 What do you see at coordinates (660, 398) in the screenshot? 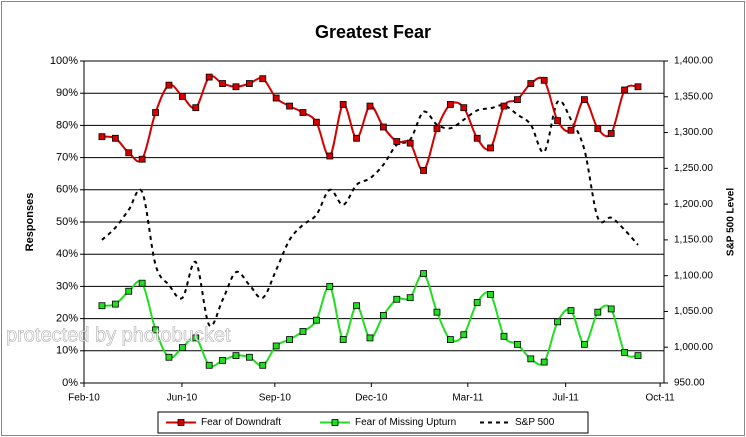
I see `x-tick-label: Oct-11` at bounding box center [660, 398].